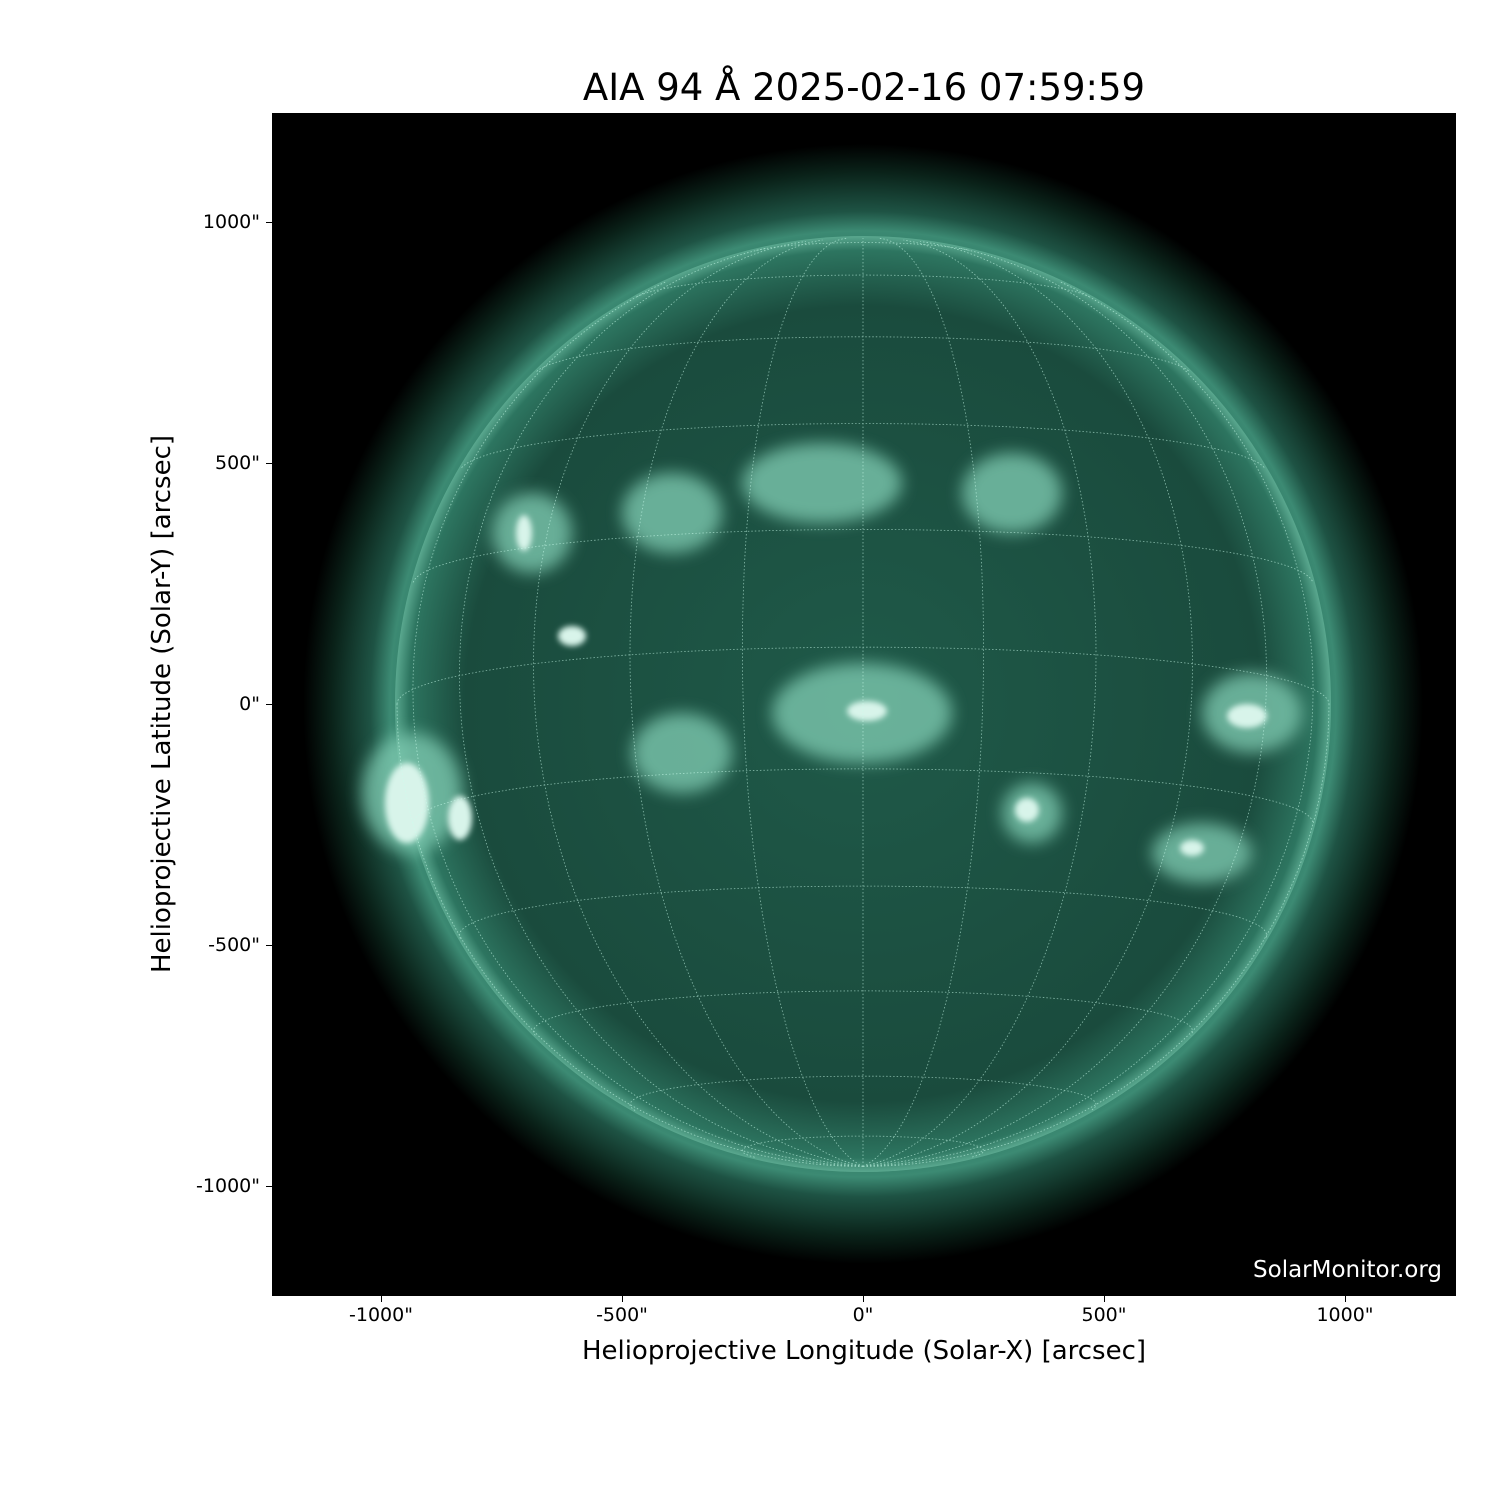 The height and width of the screenshot is (1500, 1500). Describe the element at coordinates (863, 1315) in the screenshot. I see `x-tick-label: 0"` at that location.